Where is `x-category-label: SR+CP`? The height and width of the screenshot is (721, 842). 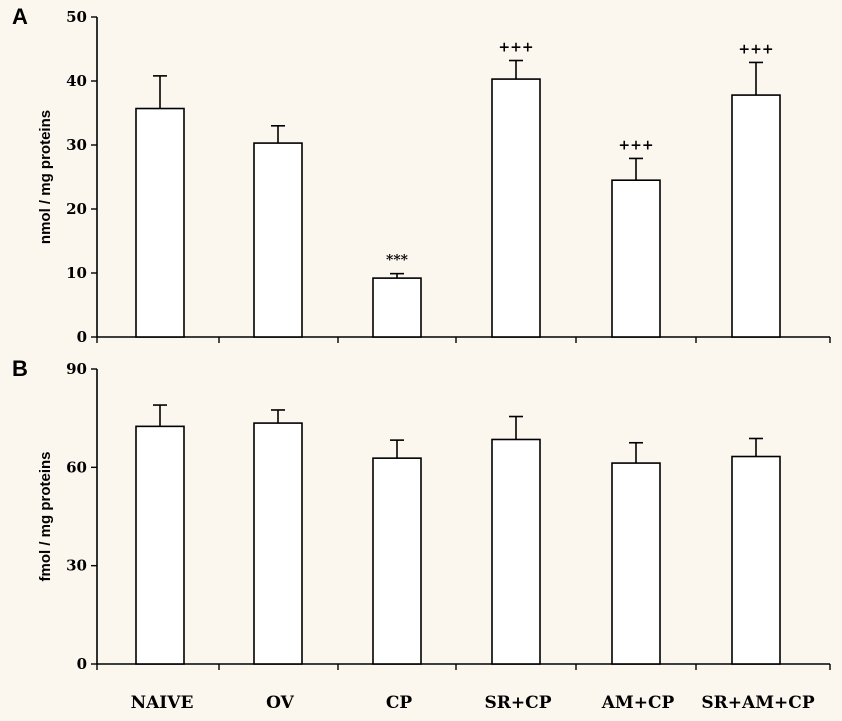 x-category-label: SR+CP is located at coordinates (518, 703).